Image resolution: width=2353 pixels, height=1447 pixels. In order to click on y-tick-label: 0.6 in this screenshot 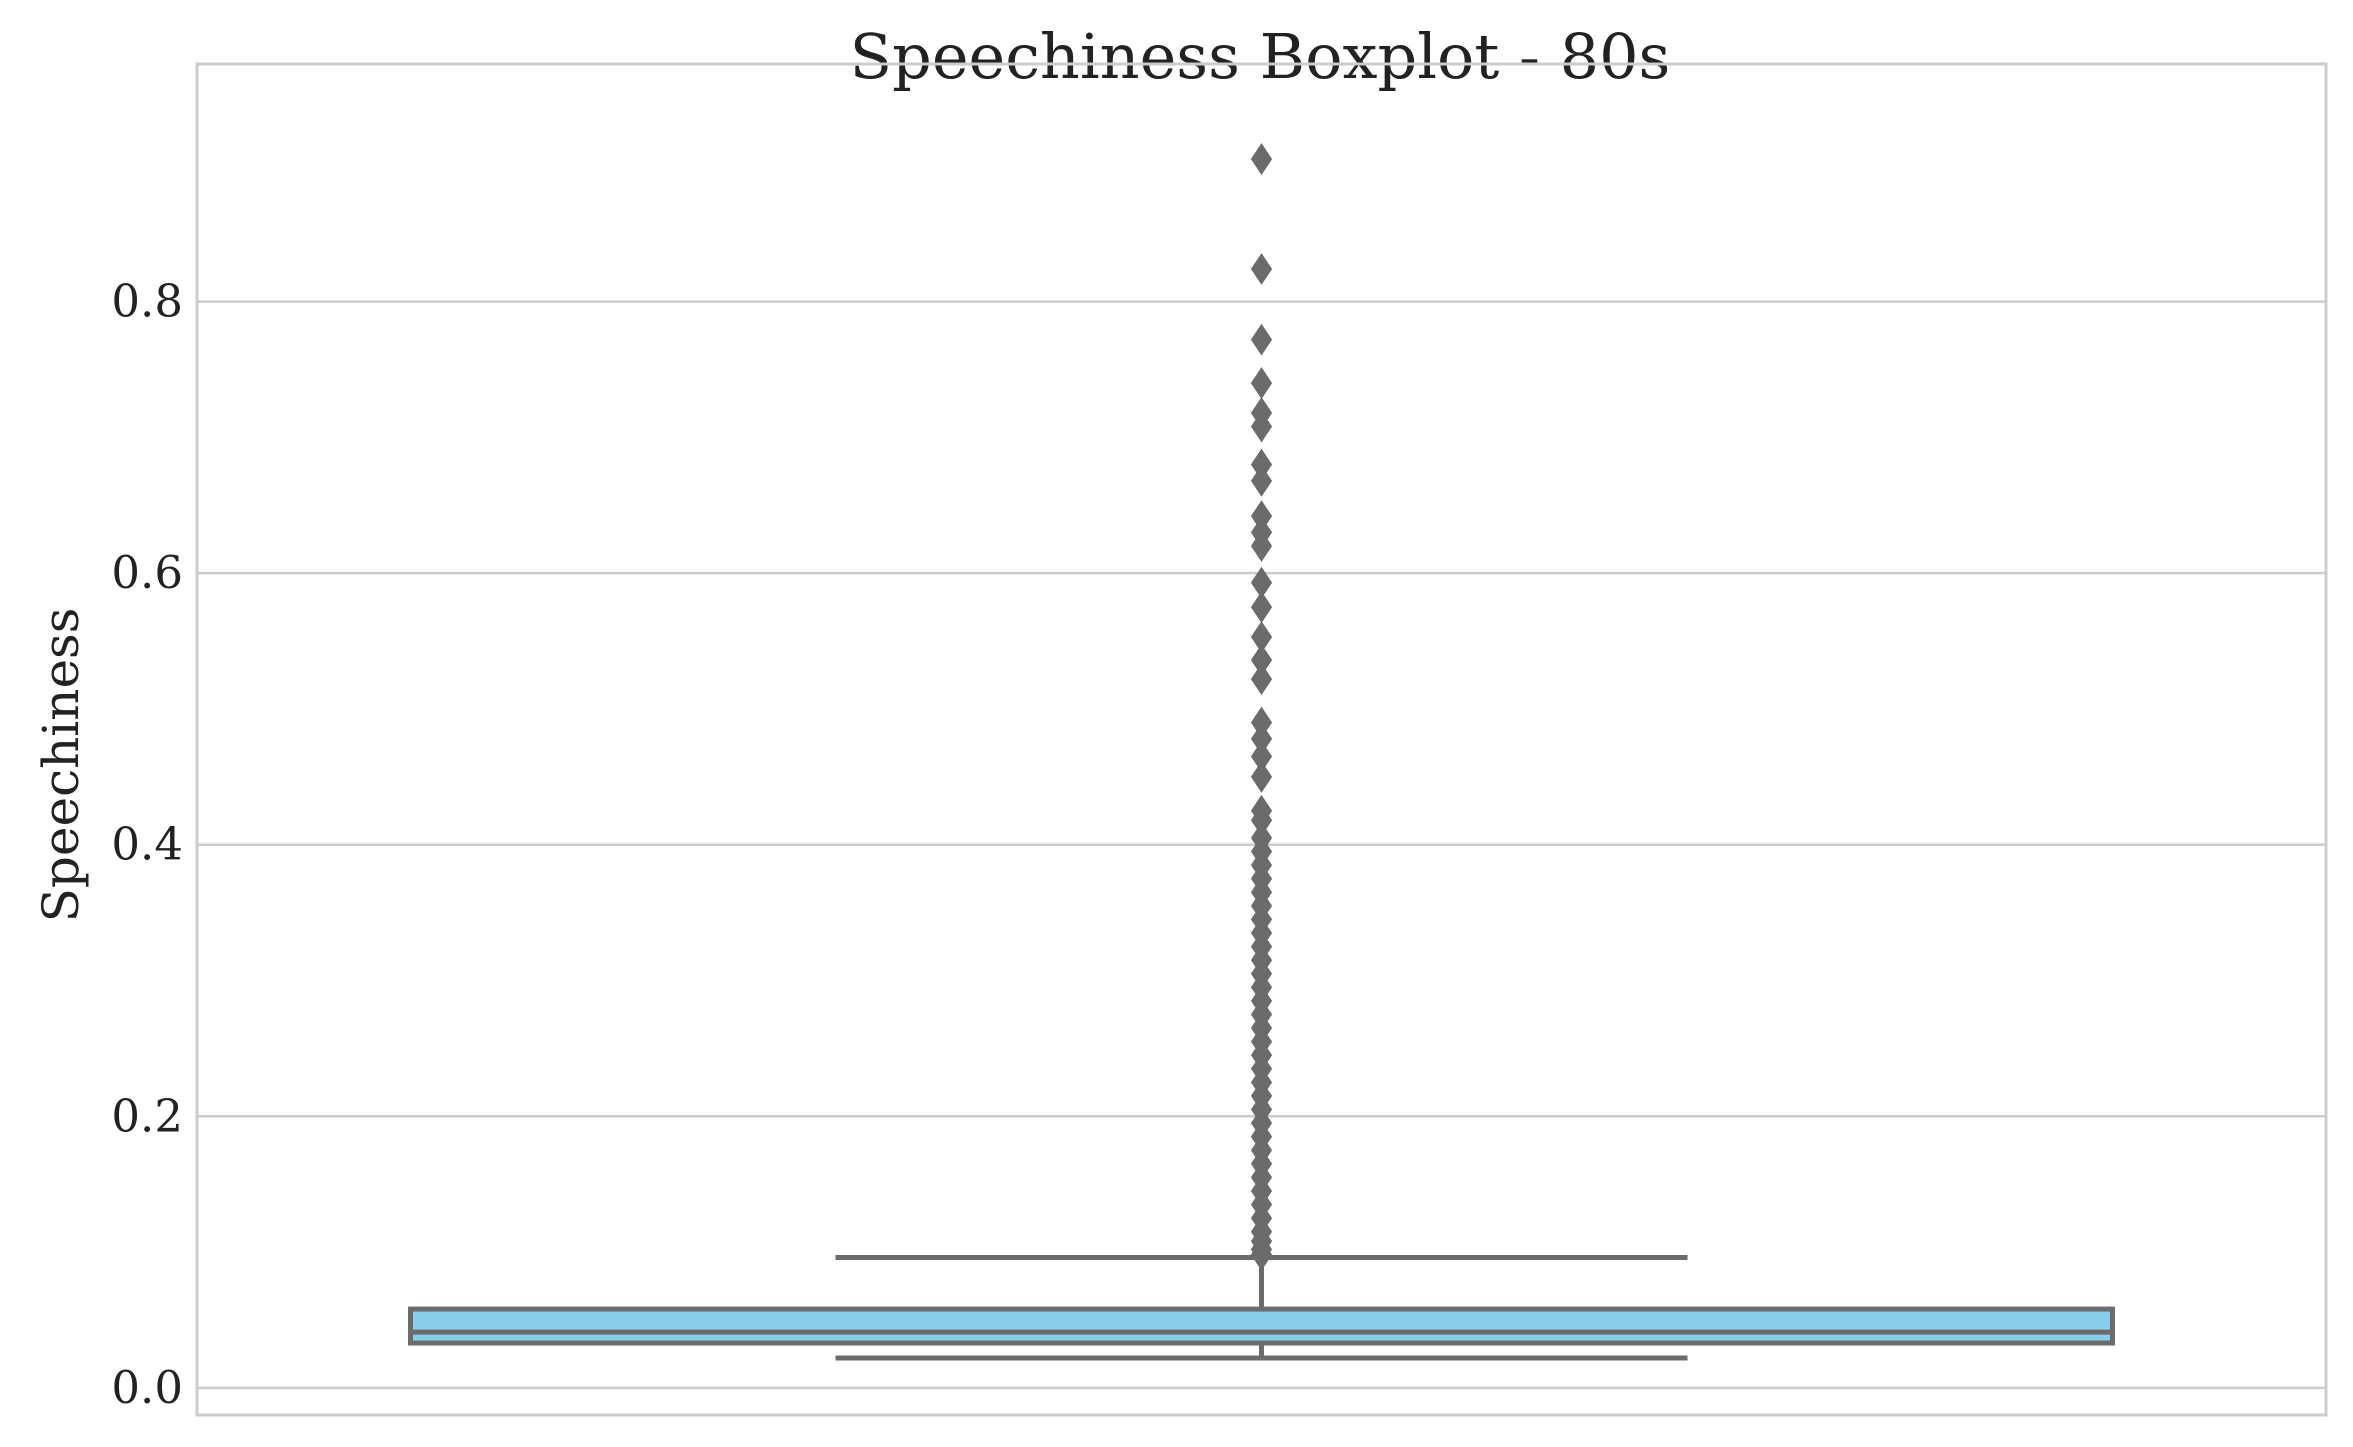, I will do `click(147, 572)`.